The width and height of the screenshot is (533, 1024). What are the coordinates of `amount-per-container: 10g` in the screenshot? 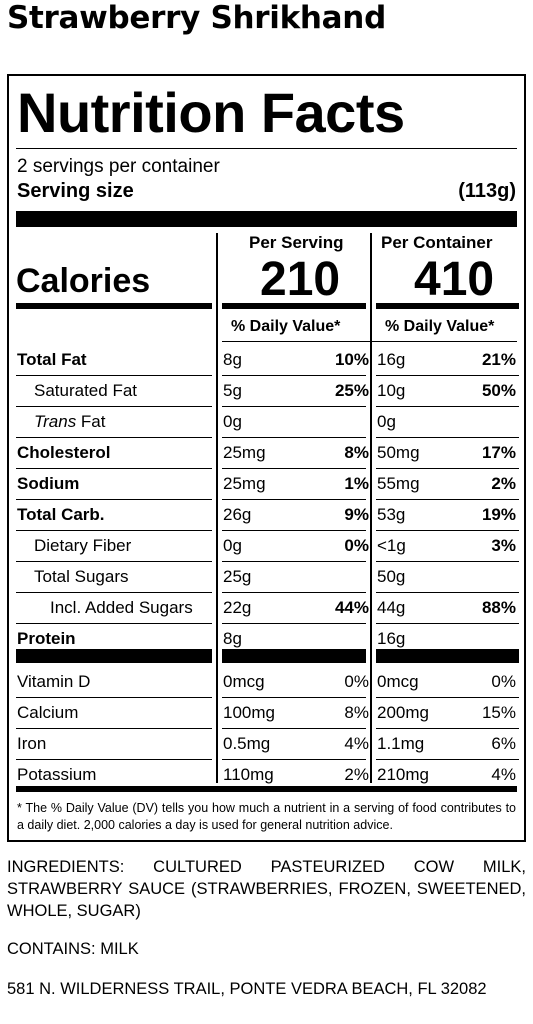 It's located at (391, 390).